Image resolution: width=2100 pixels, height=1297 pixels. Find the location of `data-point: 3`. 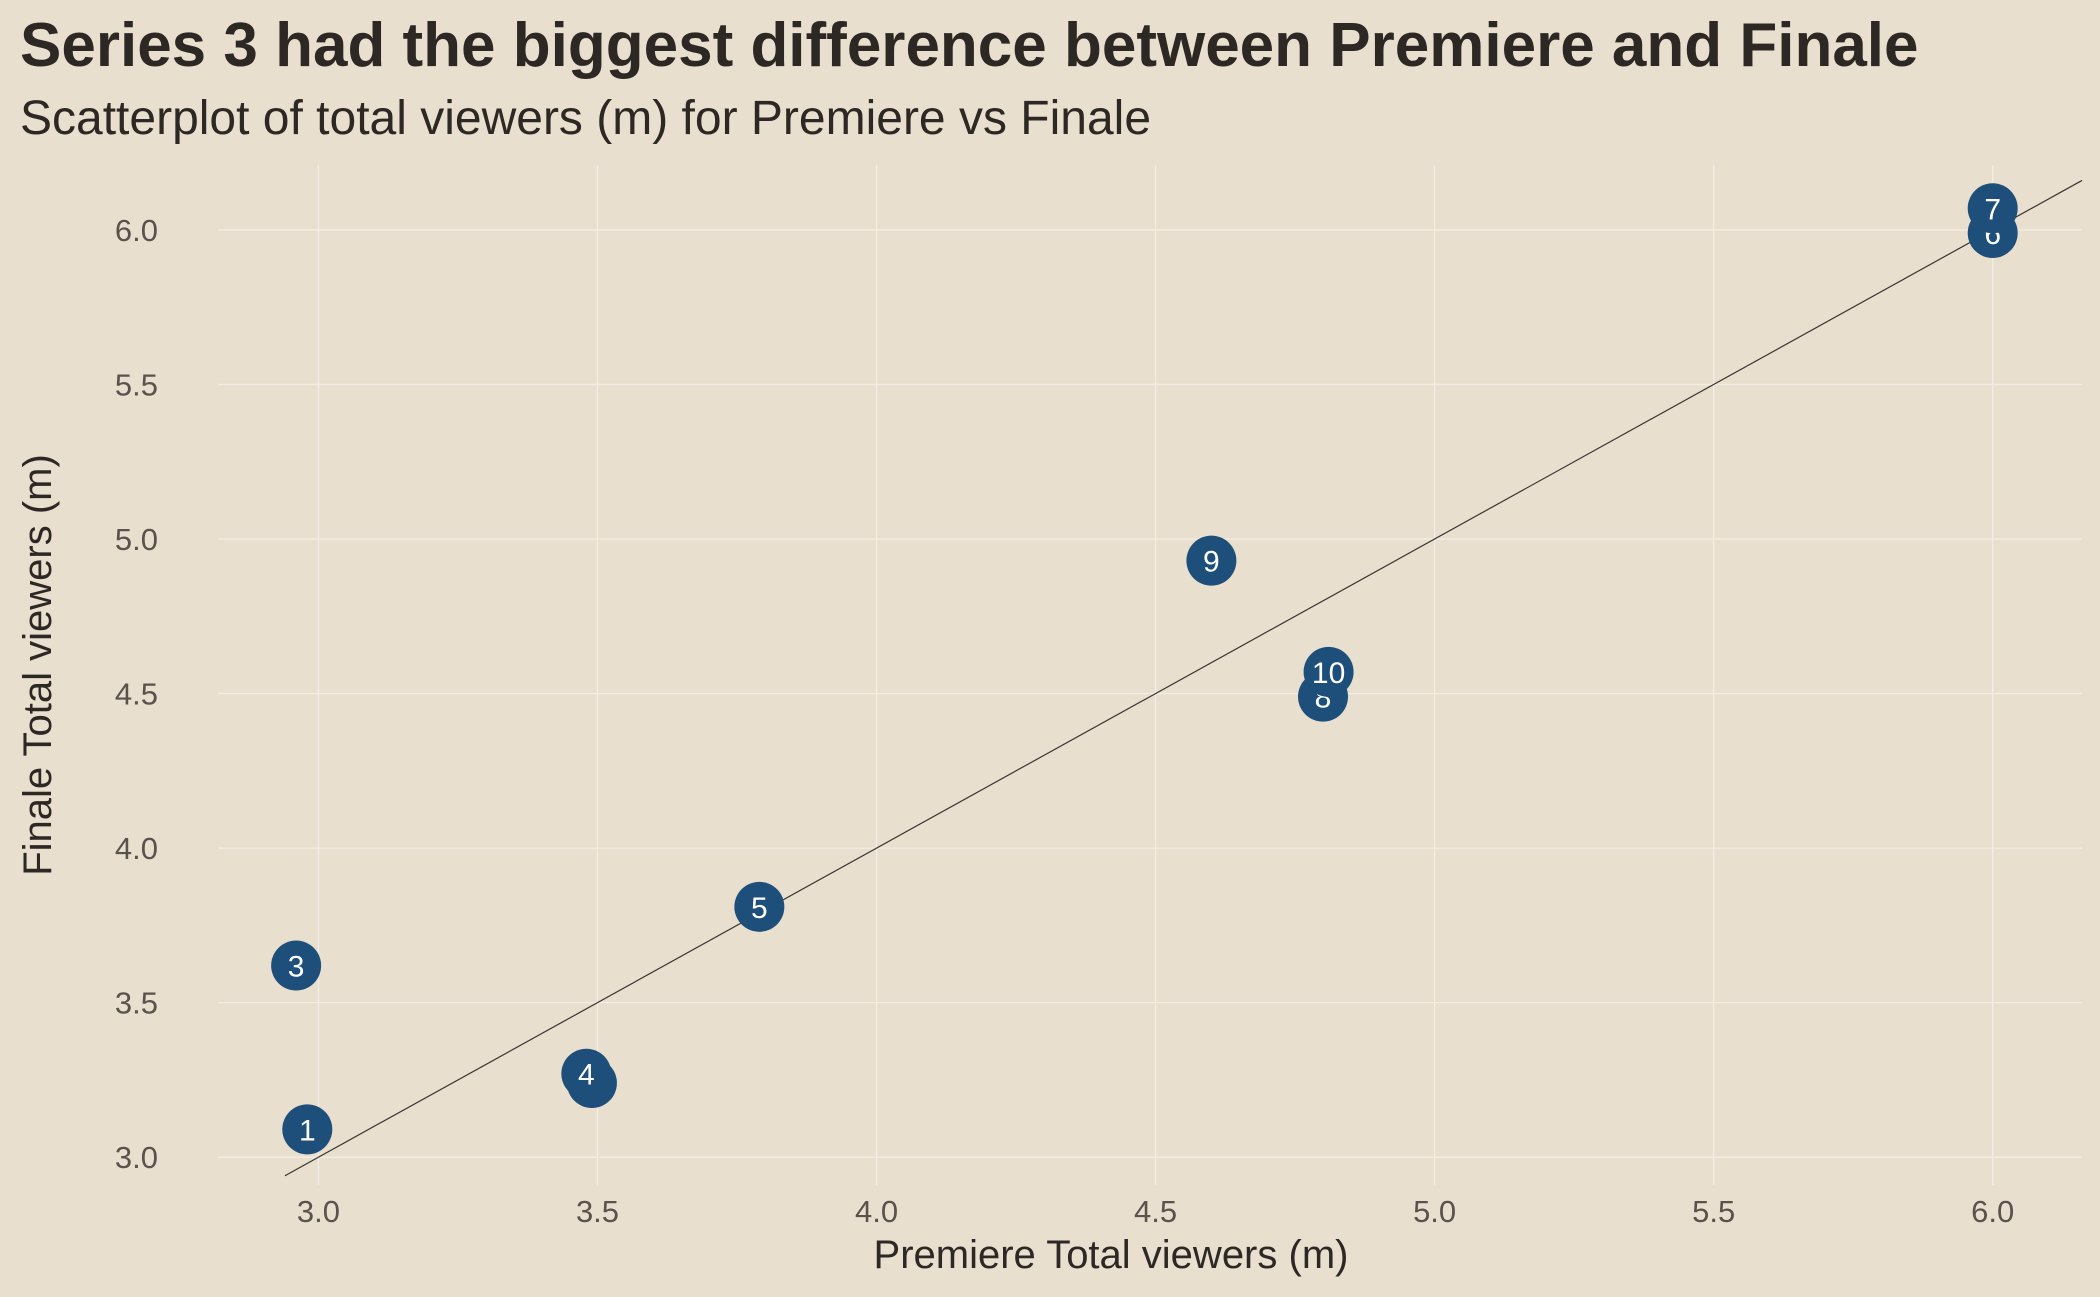

data-point: 3 is located at coordinates (296, 965).